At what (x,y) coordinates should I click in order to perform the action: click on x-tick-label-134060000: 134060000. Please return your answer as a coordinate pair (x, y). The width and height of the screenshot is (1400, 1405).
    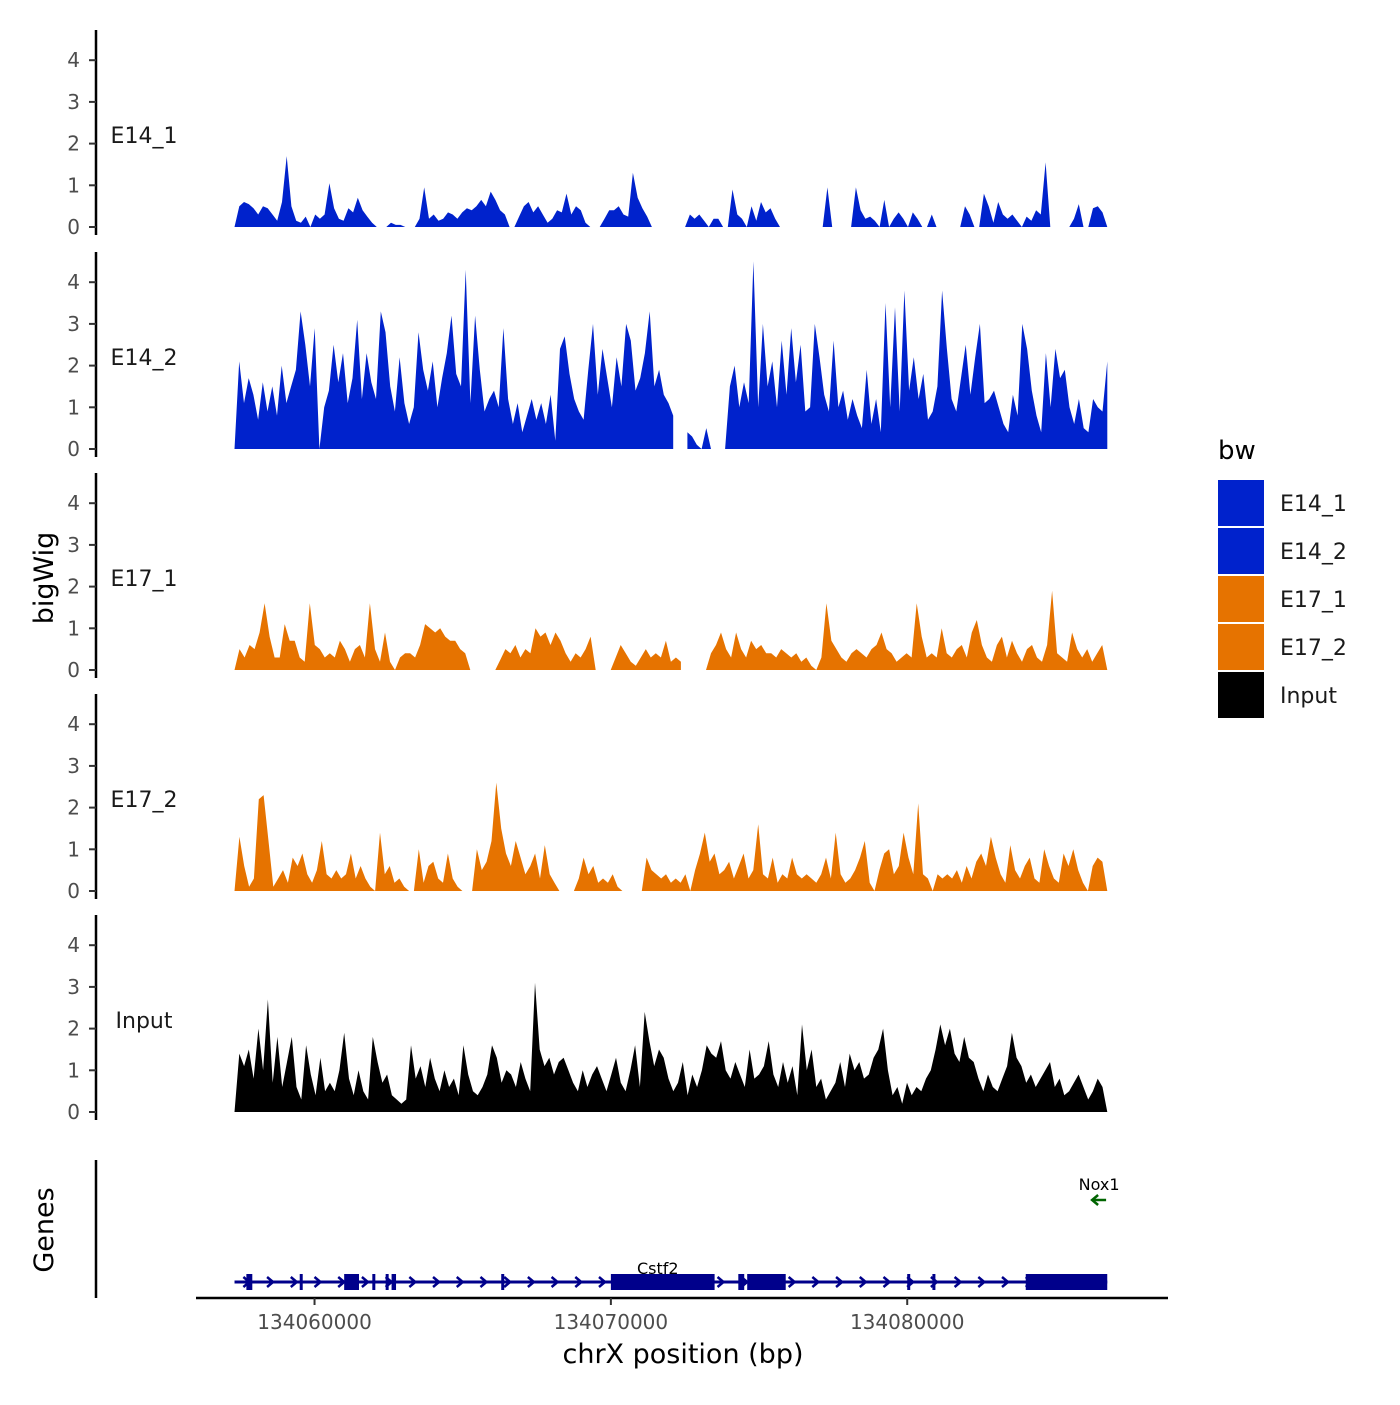
    Looking at the image, I should click on (314, 1322).